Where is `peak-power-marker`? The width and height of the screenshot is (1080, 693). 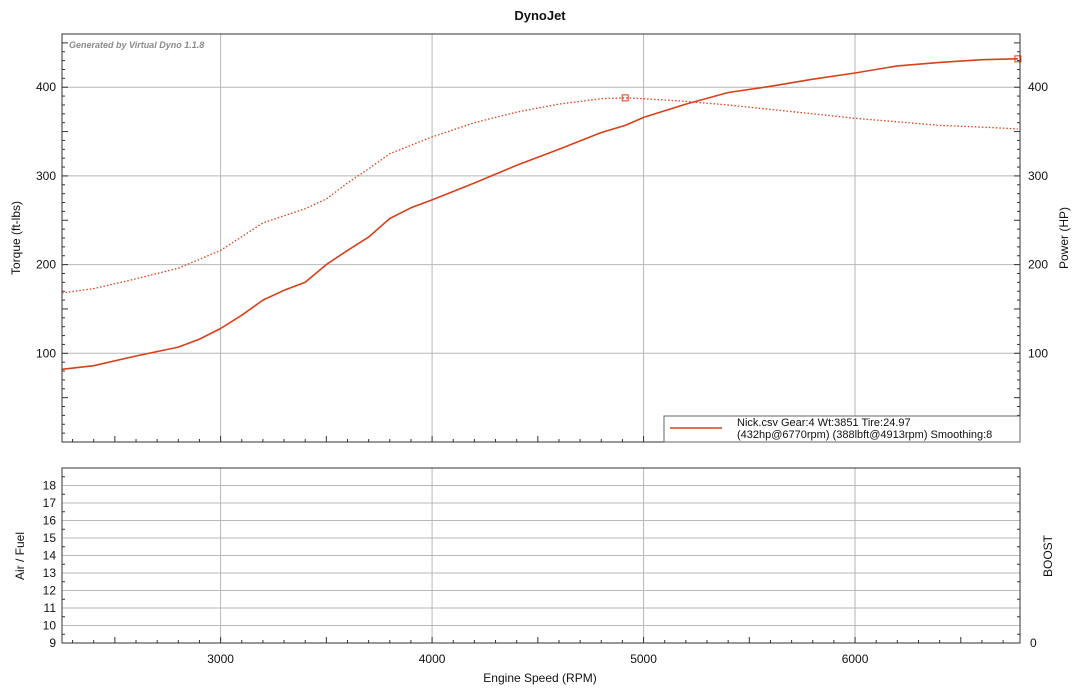
peak-power-marker is located at coordinates (1018, 59).